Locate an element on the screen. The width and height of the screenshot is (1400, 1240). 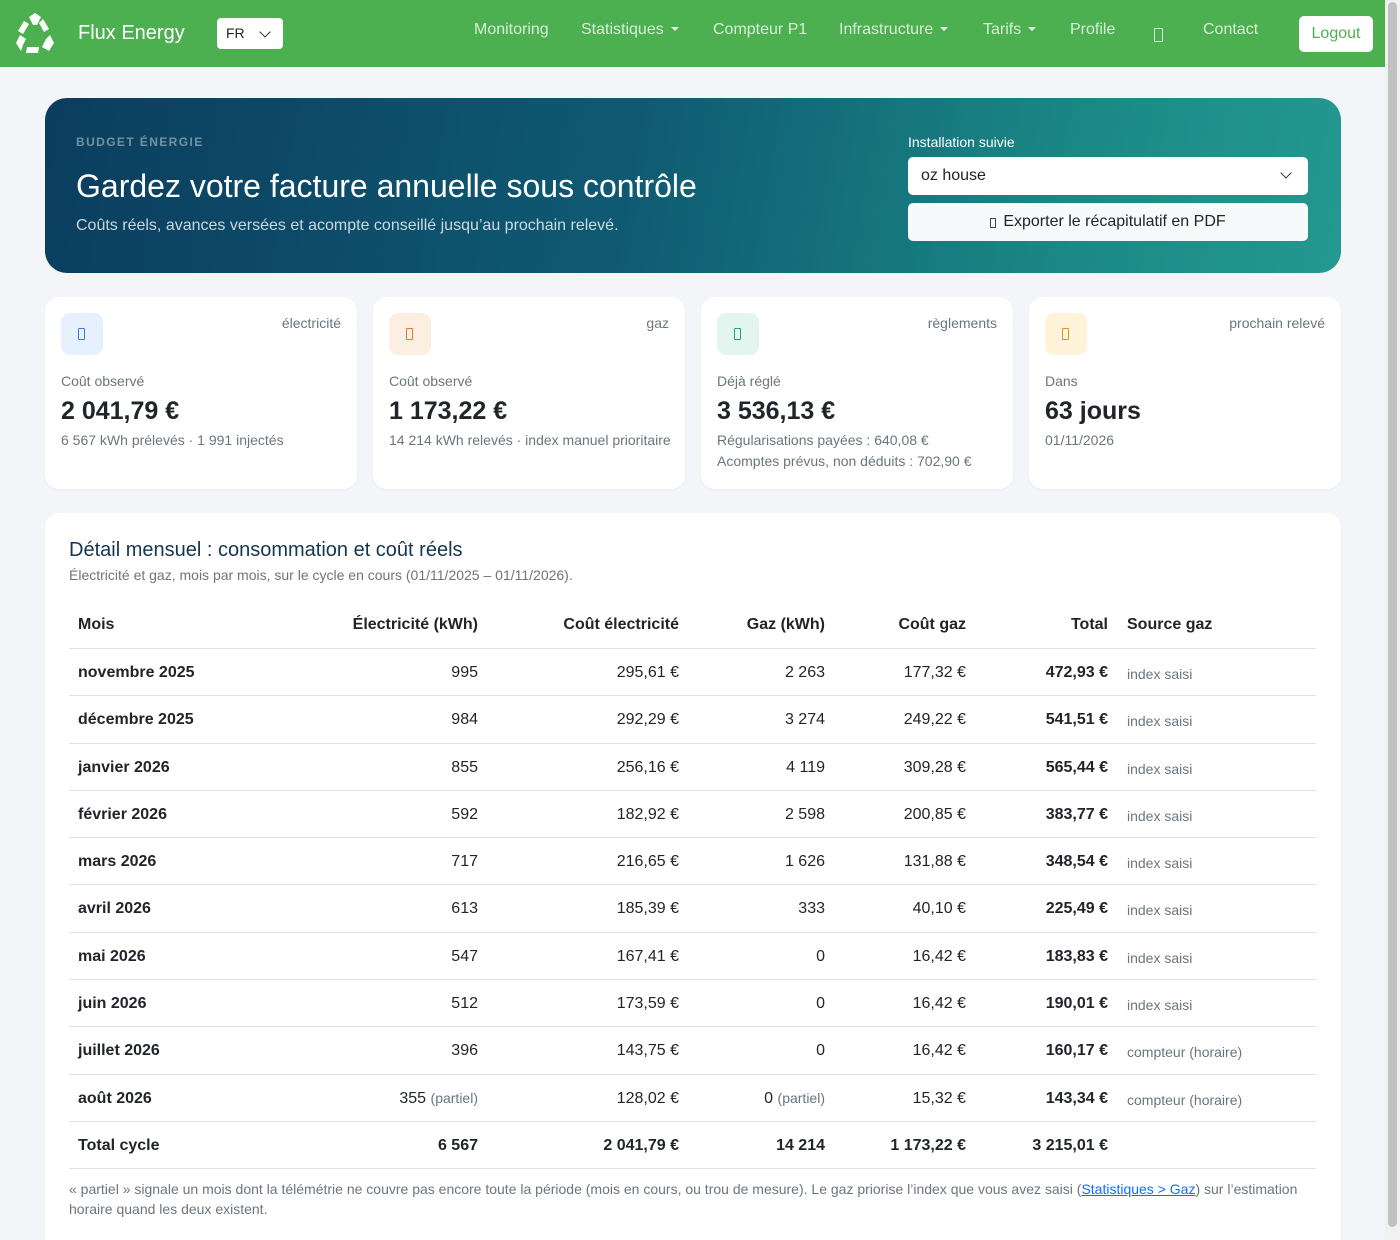
dropdown-caret-icon is located at coordinates (944, 29).